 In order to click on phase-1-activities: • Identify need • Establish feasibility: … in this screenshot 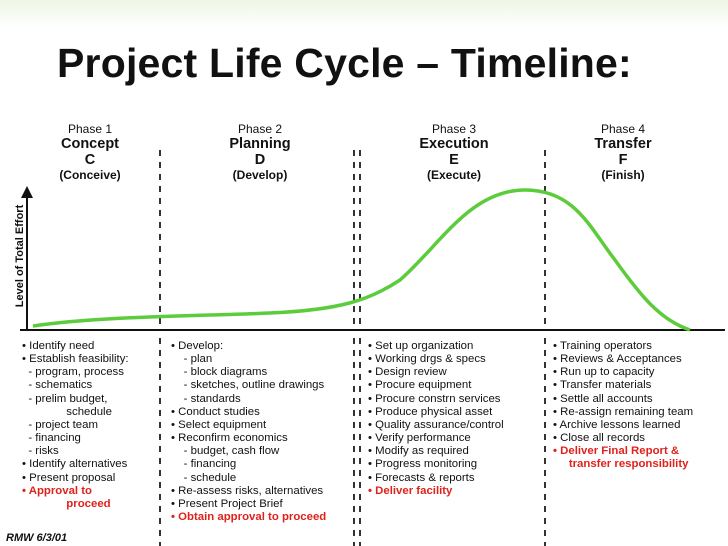, I will do `click(75, 425)`.